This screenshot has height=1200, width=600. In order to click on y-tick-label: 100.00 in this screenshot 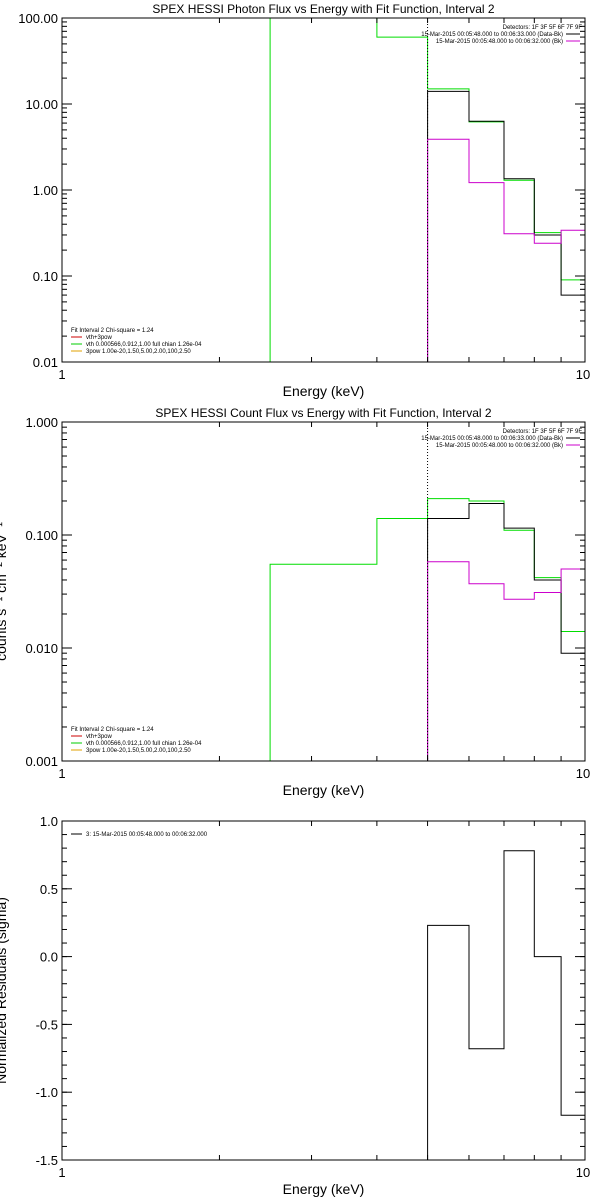, I will do `click(38, 18)`.